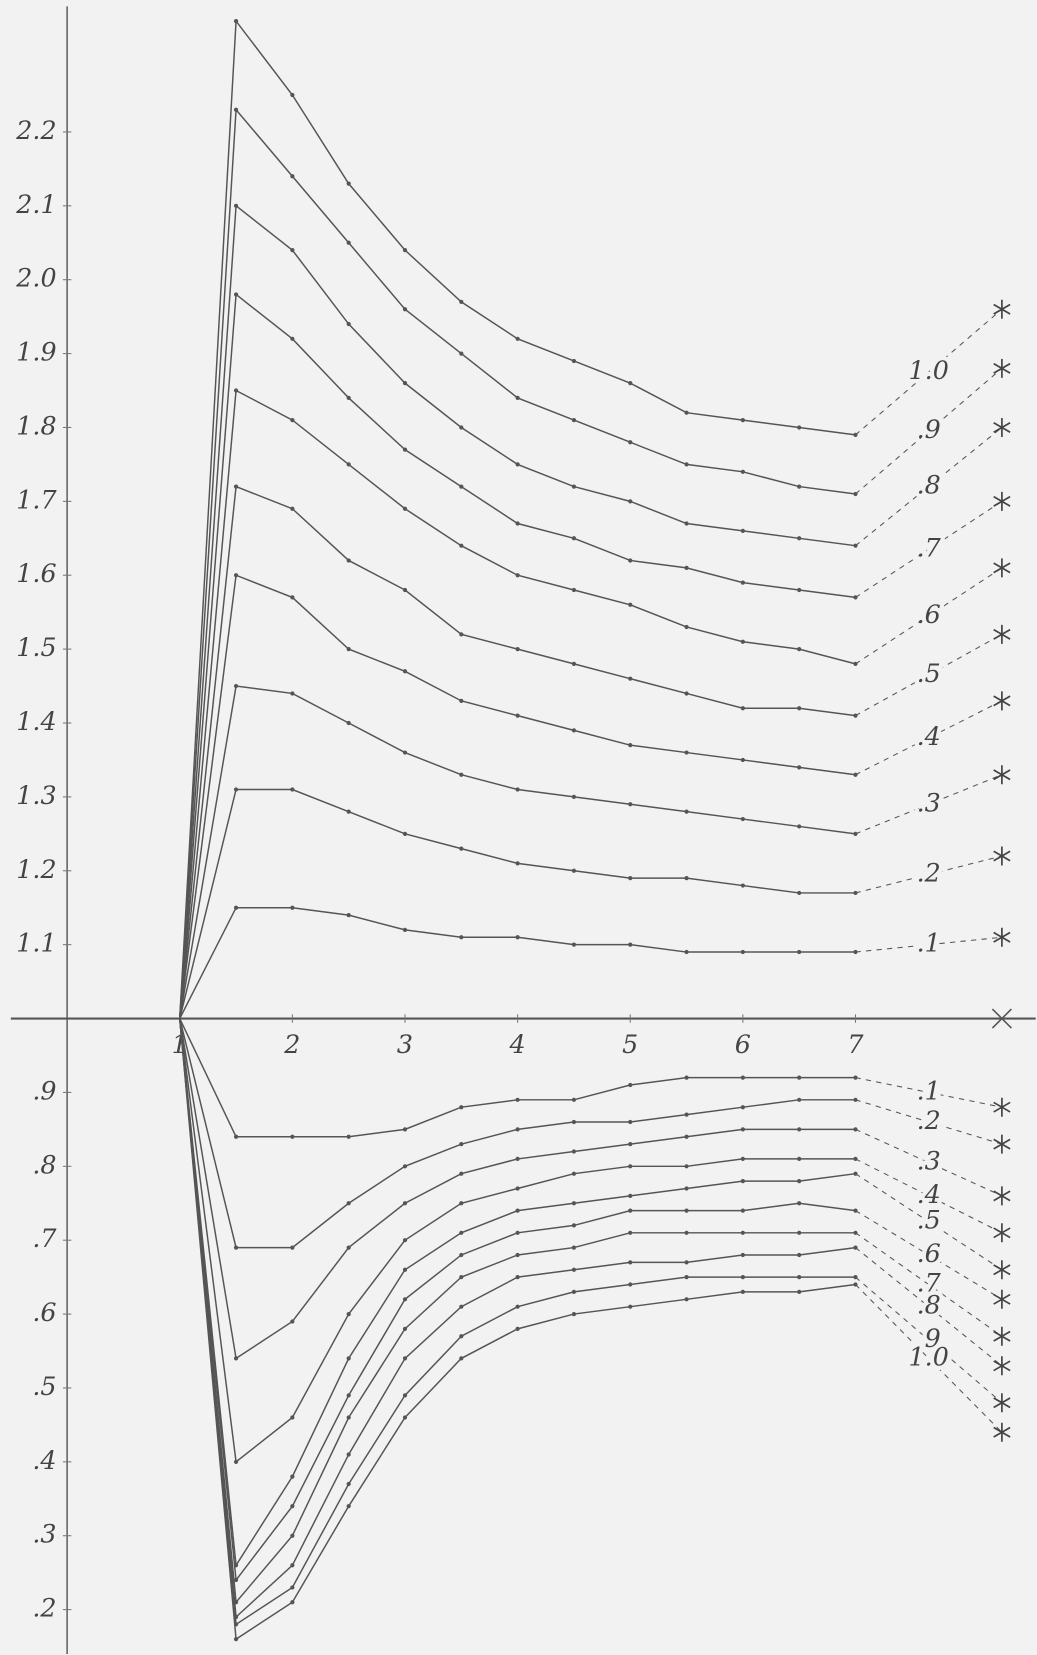 The width and height of the screenshot is (1037, 1655). Describe the element at coordinates (929, 1161) in the screenshot. I see `series-label: .3` at that location.